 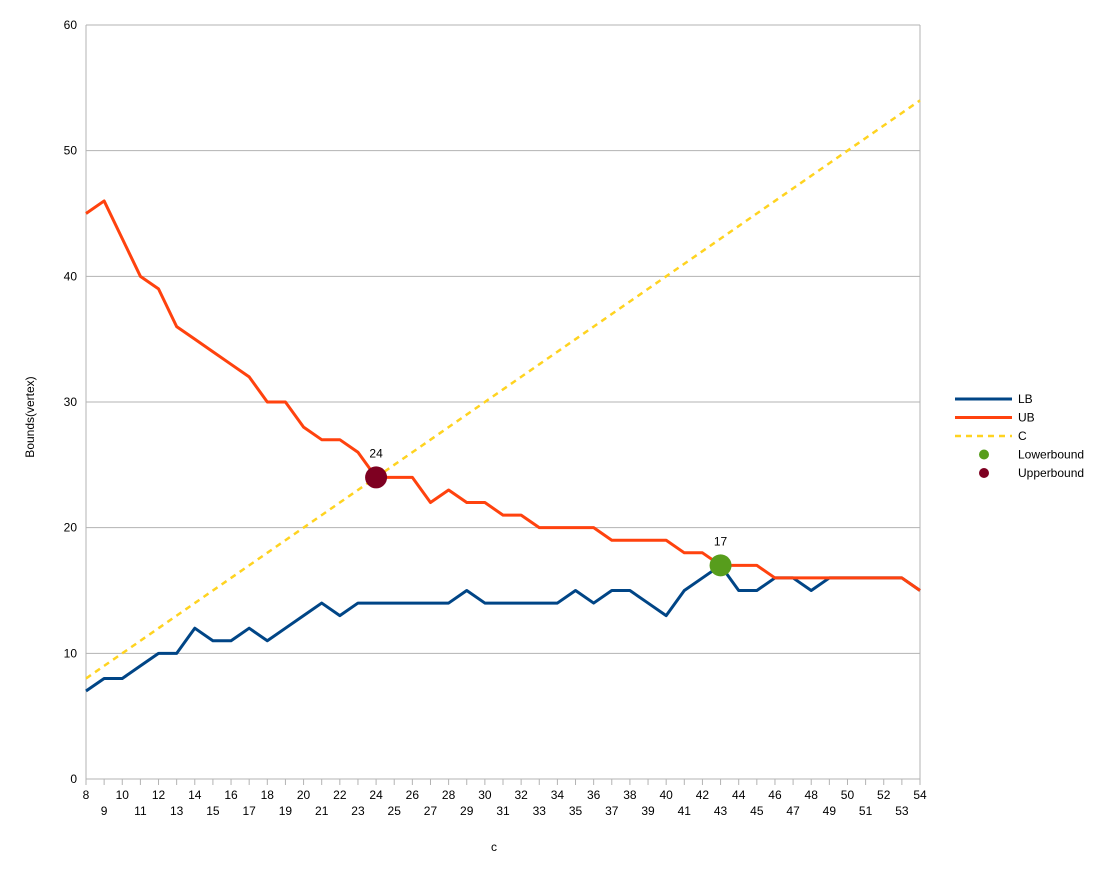 I want to click on y-tick-label: 30, so click(x=71, y=402).